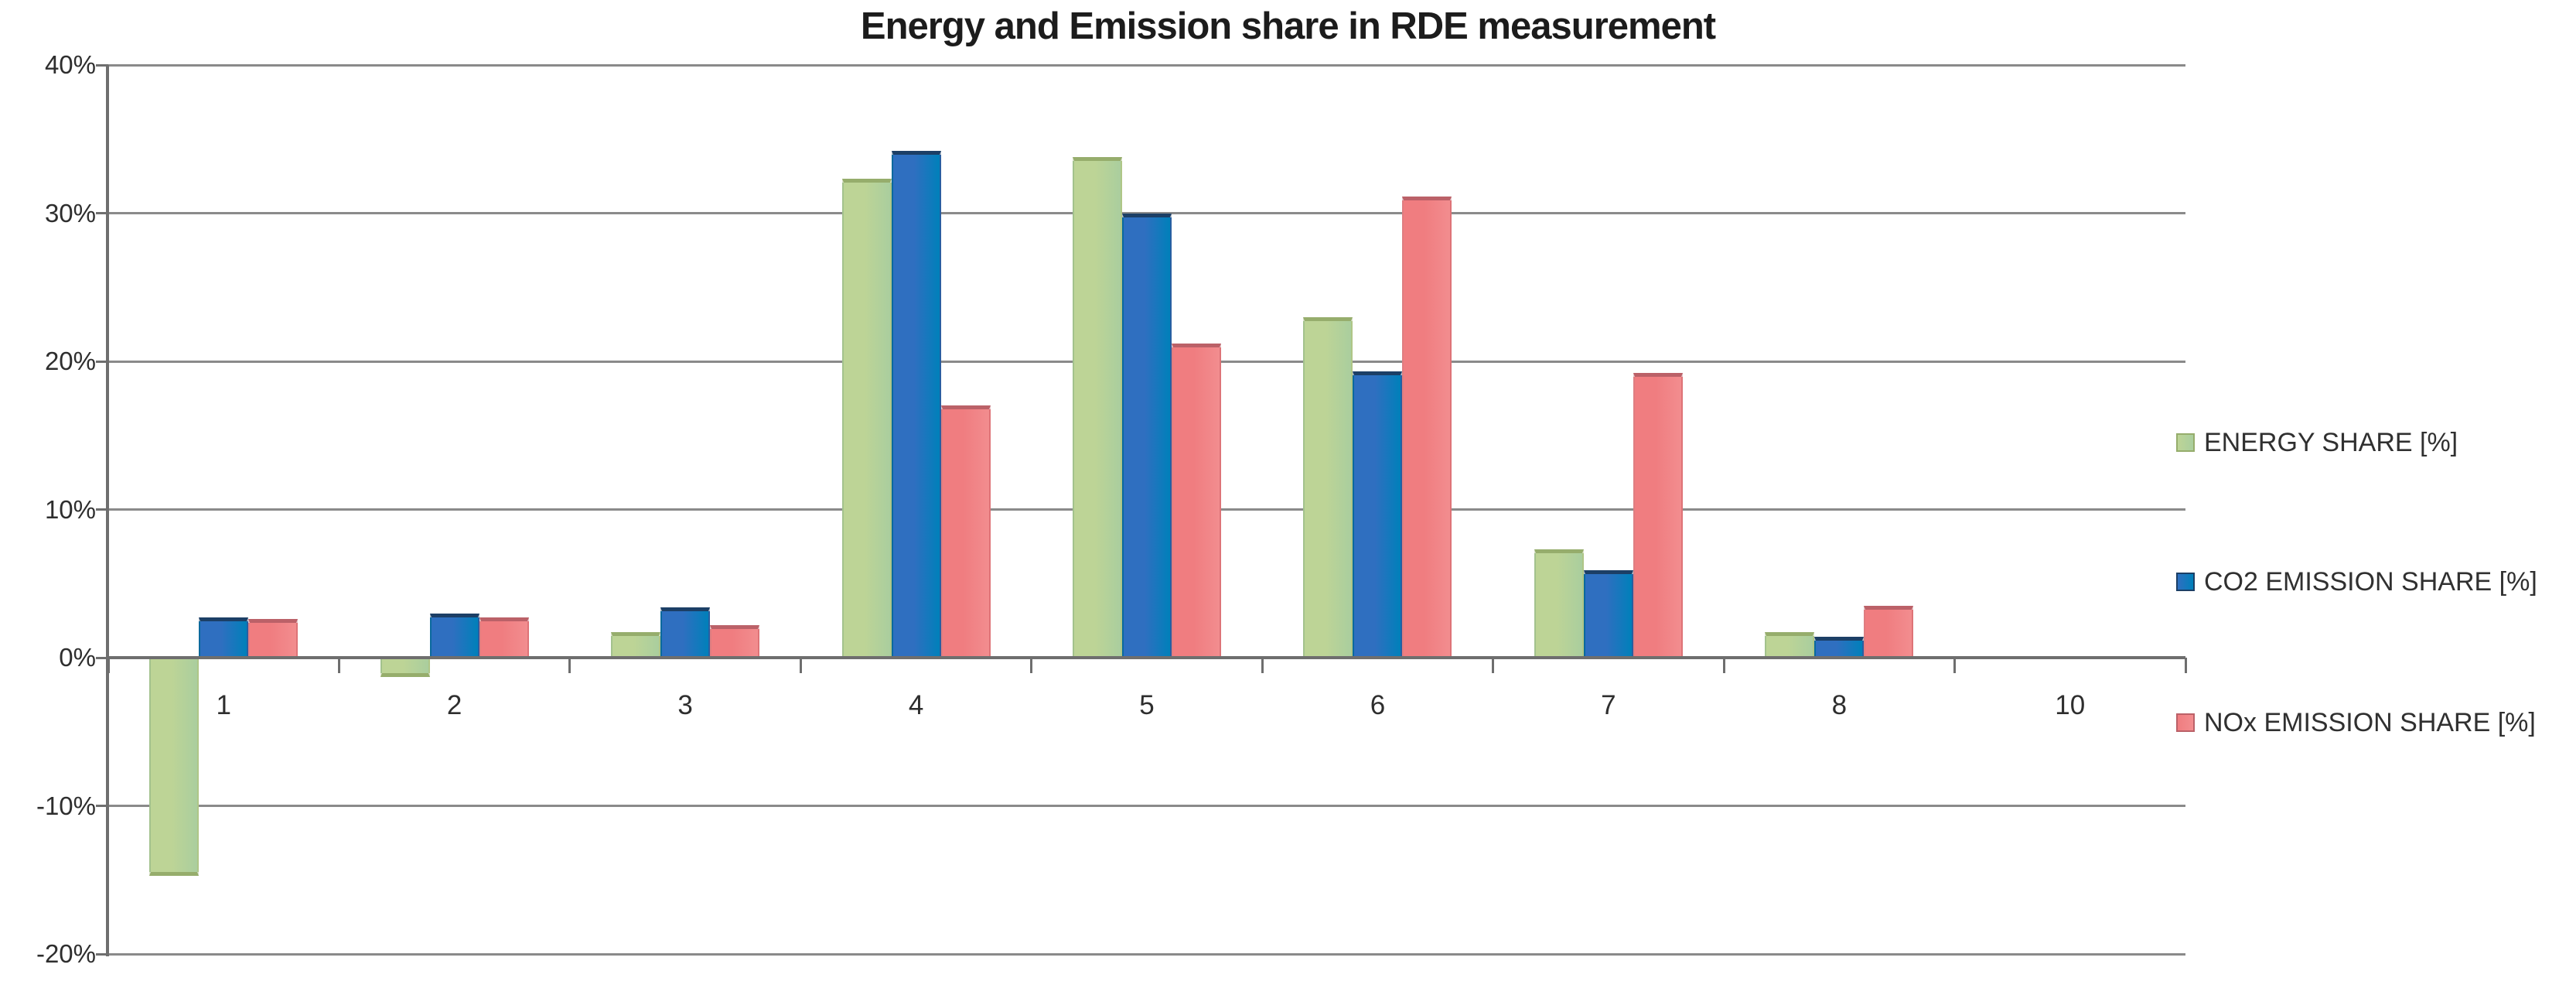  I want to click on bar-nox-cat7, so click(1658, 515).